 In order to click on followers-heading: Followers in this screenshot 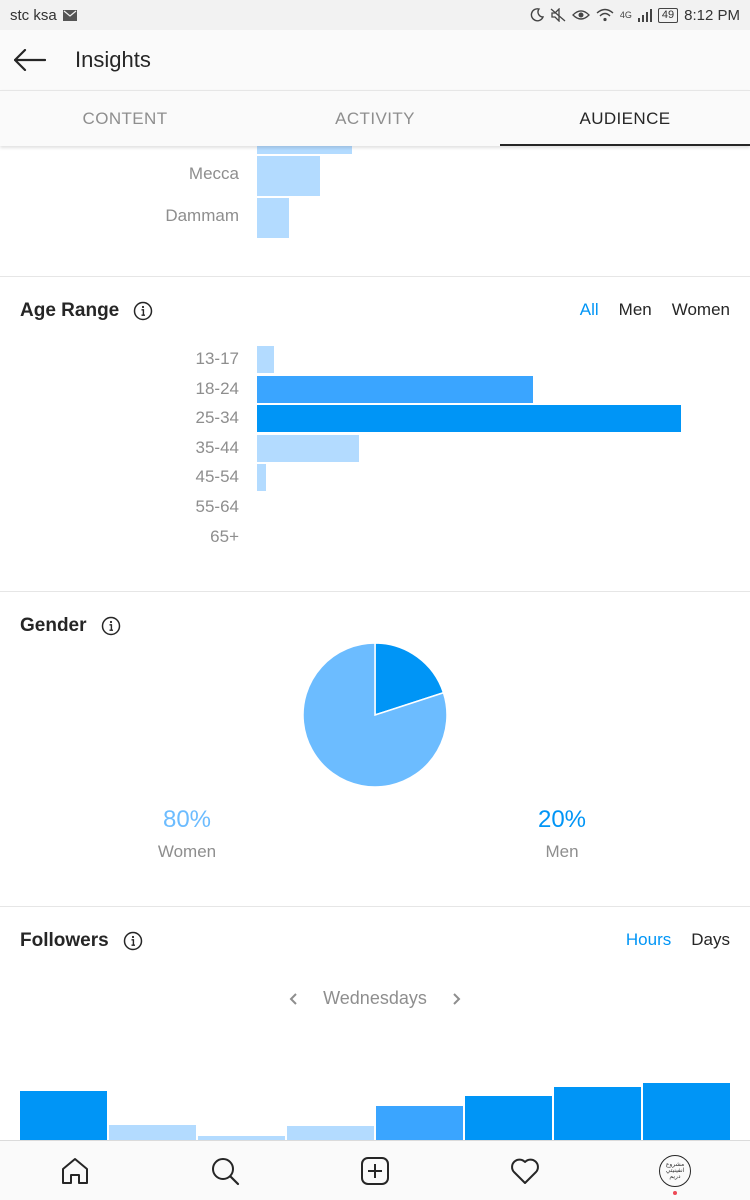, I will do `click(81, 941)`.